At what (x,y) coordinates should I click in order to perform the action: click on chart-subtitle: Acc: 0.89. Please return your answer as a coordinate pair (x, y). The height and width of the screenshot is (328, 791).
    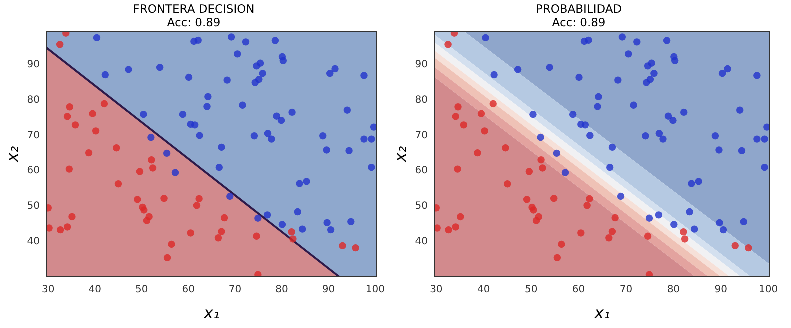
    Looking at the image, I should click on (194, 23).